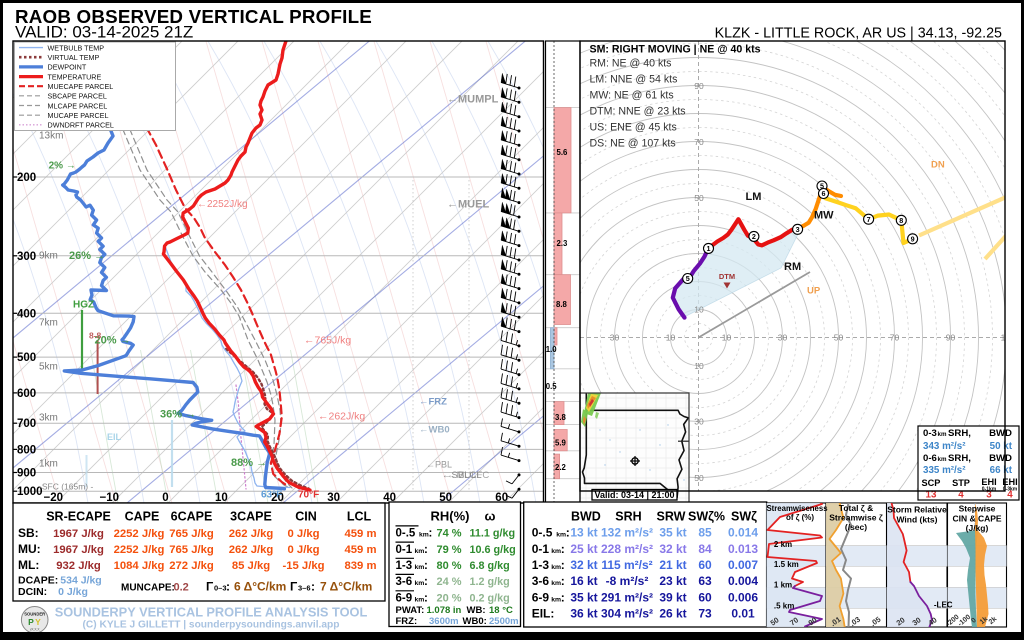 The width and height of the screenshot is (1024, 640). I want to click on svg-text: 262 J/kg, so click(251, 534).